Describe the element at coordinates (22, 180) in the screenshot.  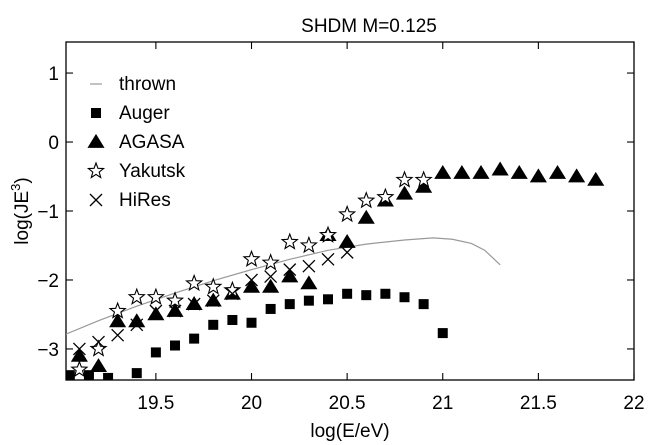
I see `y-axis-label-close: )` at that location.